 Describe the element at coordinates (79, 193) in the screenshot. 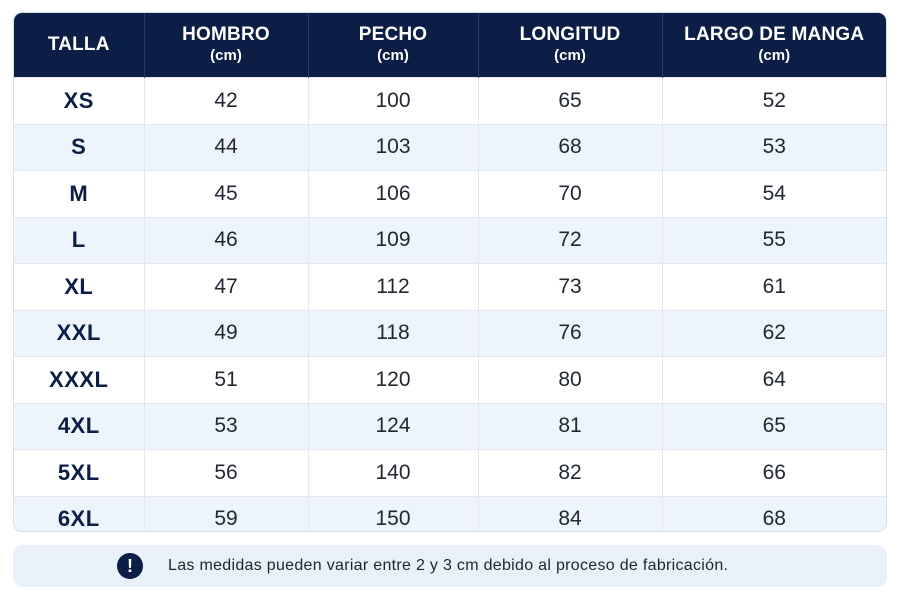

I see `size-cell: M` at that location.